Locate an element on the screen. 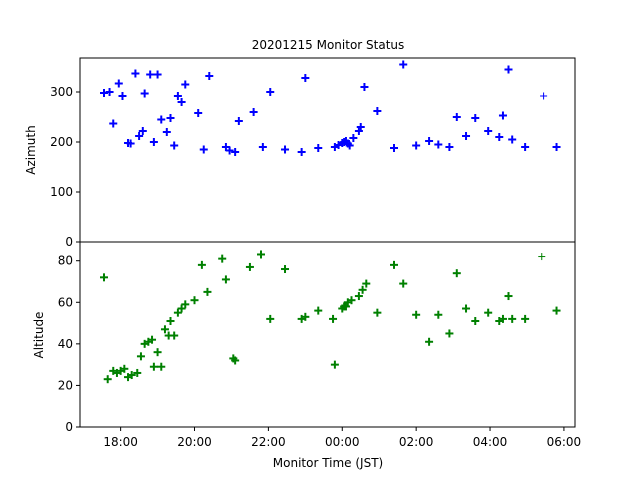 This screenshot has width=640, height=480. azimuth-ytick-label: 300 is located at coordinates (61, 92).